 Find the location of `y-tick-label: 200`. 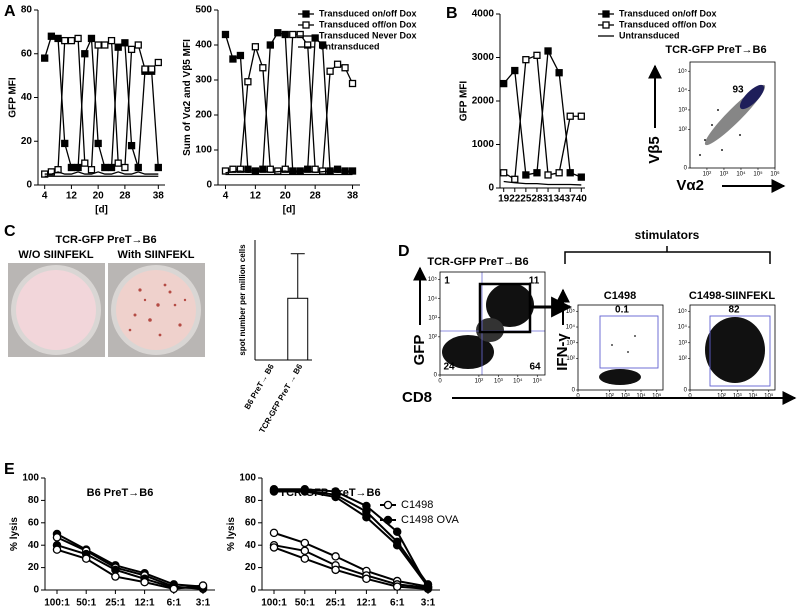

y-tick-label: 200 is located at coordinates (203, 115).